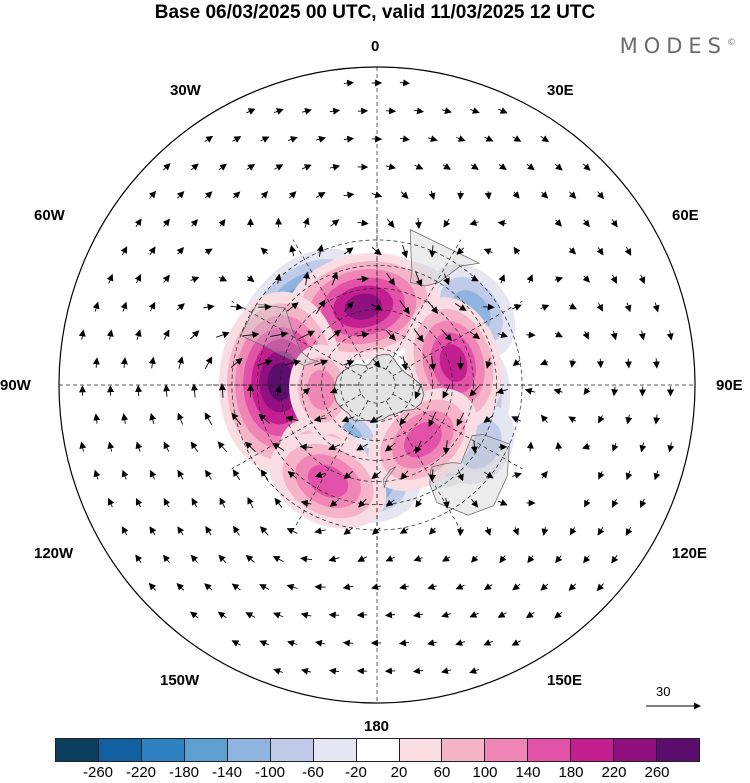 This screenshot has height=783, width=750. I want to click on colorbar-swatch, so click(163, 750).